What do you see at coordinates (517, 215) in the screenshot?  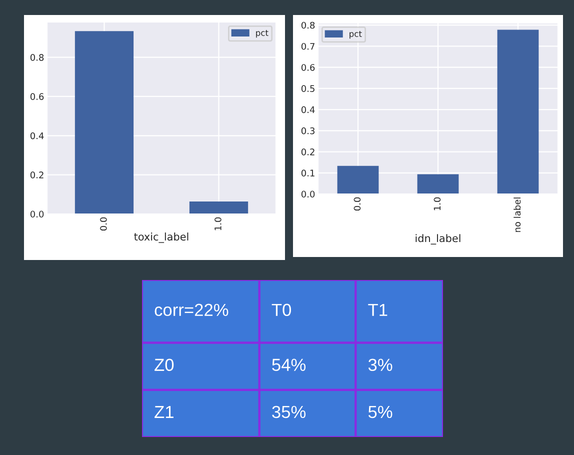 I see `x-tick-label: no label` at bounding box center [517, 215].